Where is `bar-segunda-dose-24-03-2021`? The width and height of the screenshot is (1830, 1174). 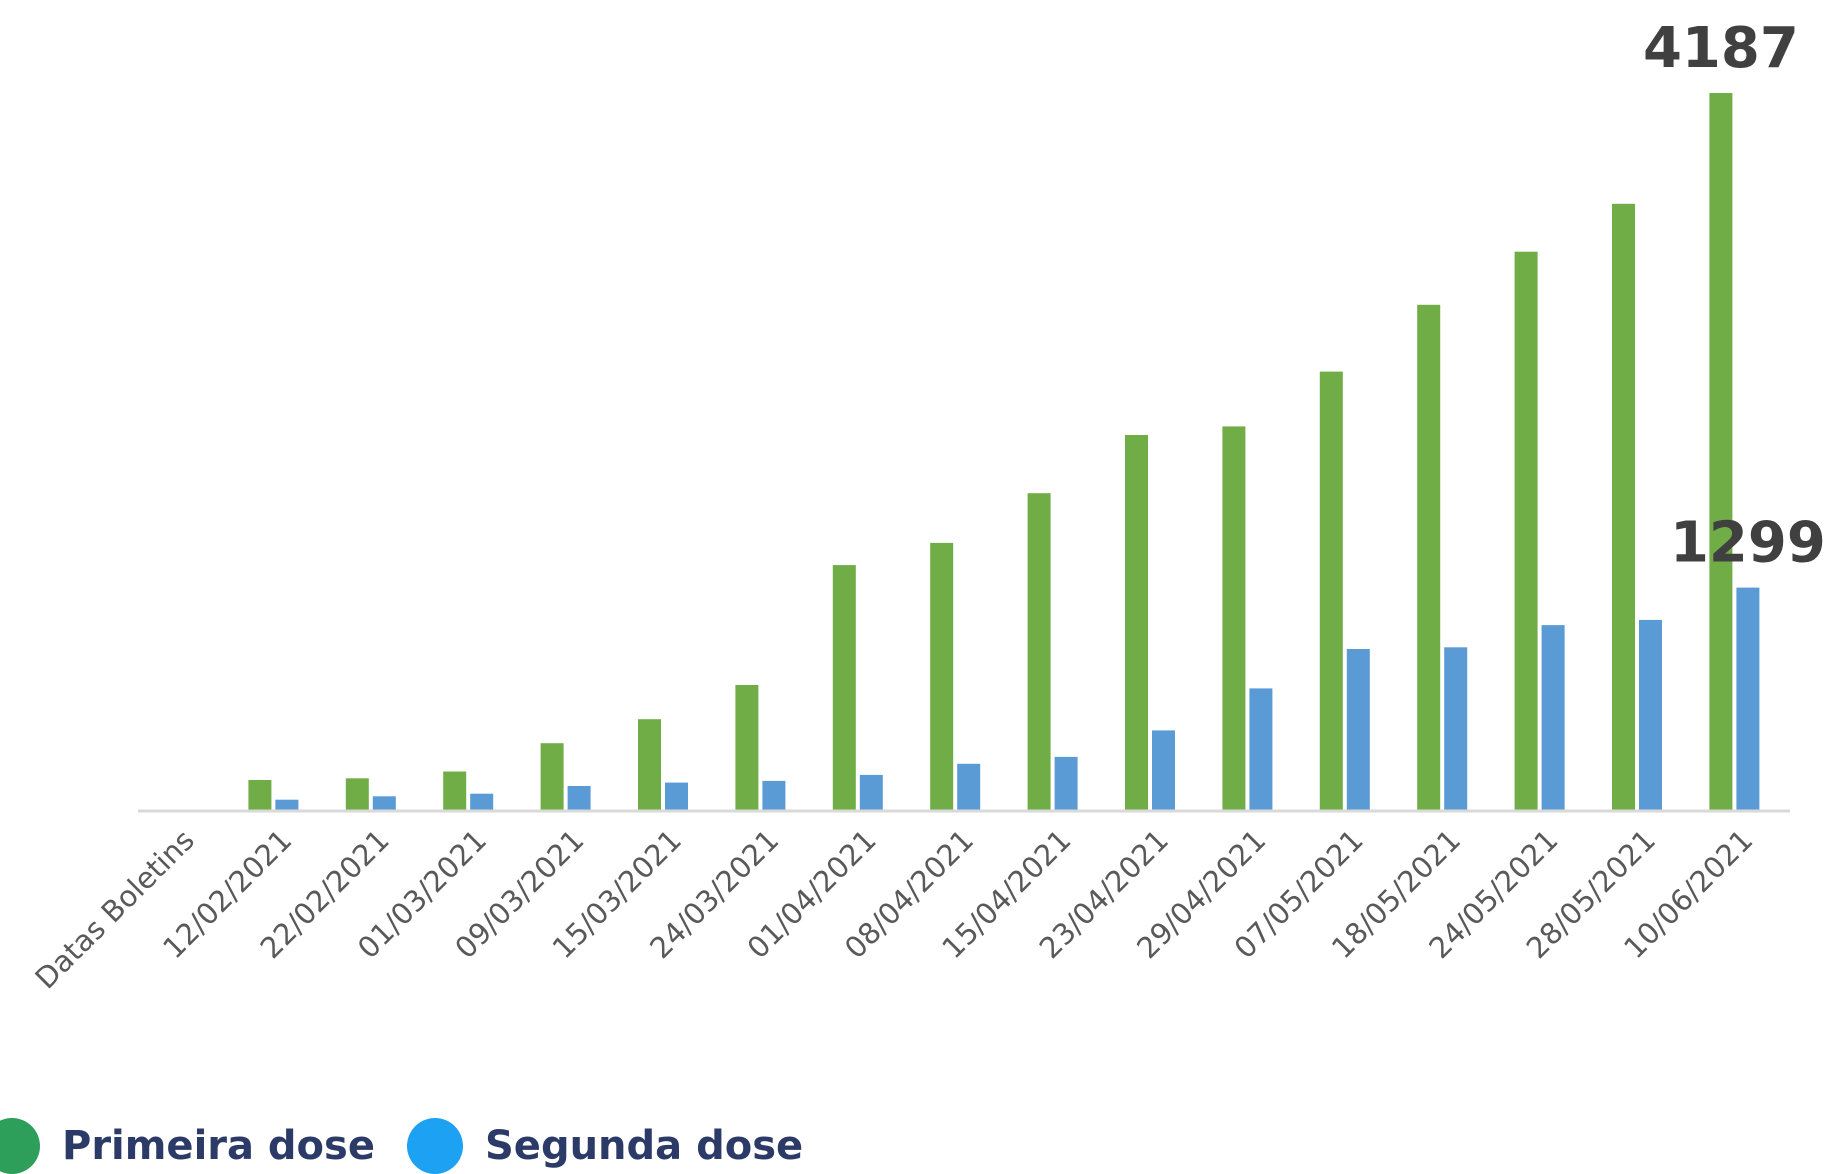 bar-segunda-dose-24-03-2021 is located at coordinates (774, 795).